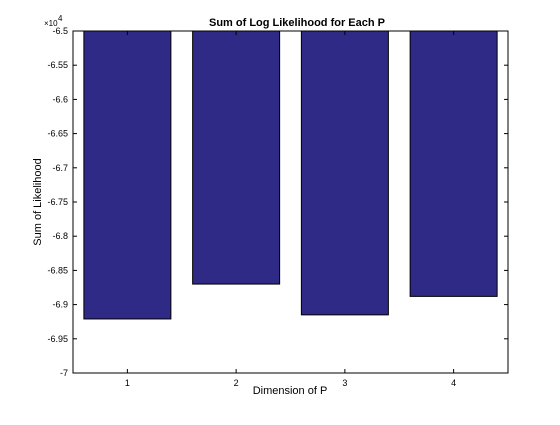 This screenshot has height=425, width=560. Describe the element at coordinates (60, 18) in the screenshot. I see `y-exponent-power: 4` at that location.